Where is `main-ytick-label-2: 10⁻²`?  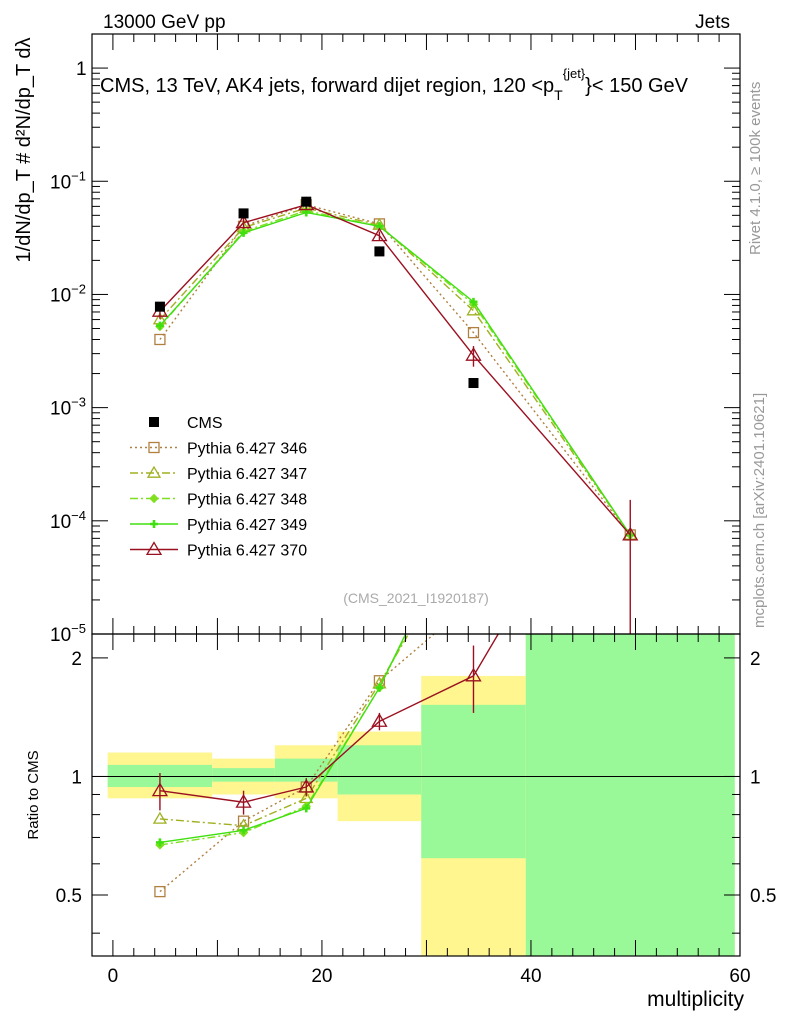
main-ytick-label-2: 10⁻² is located at coordinates (68, 293).